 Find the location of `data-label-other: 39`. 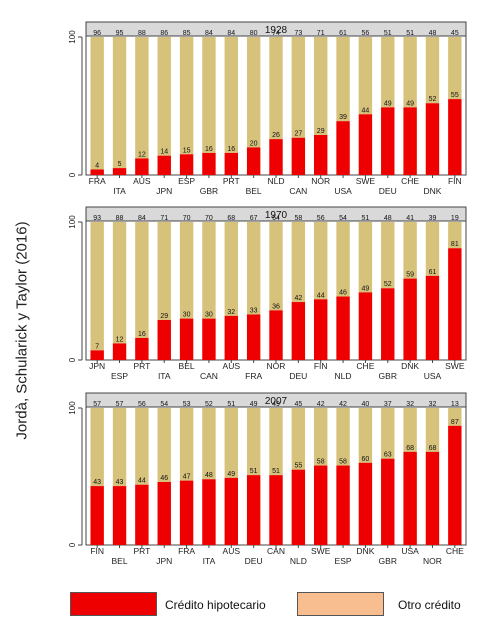

data-label-other: 39 is located at coordinates (433, 218).